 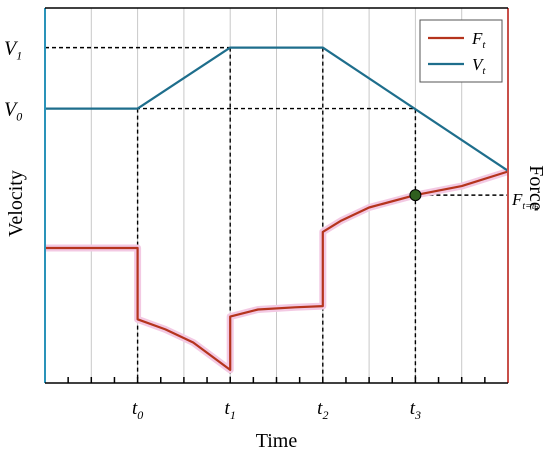 I want to click on legend-label-main: V, so click(x=478, y=64).